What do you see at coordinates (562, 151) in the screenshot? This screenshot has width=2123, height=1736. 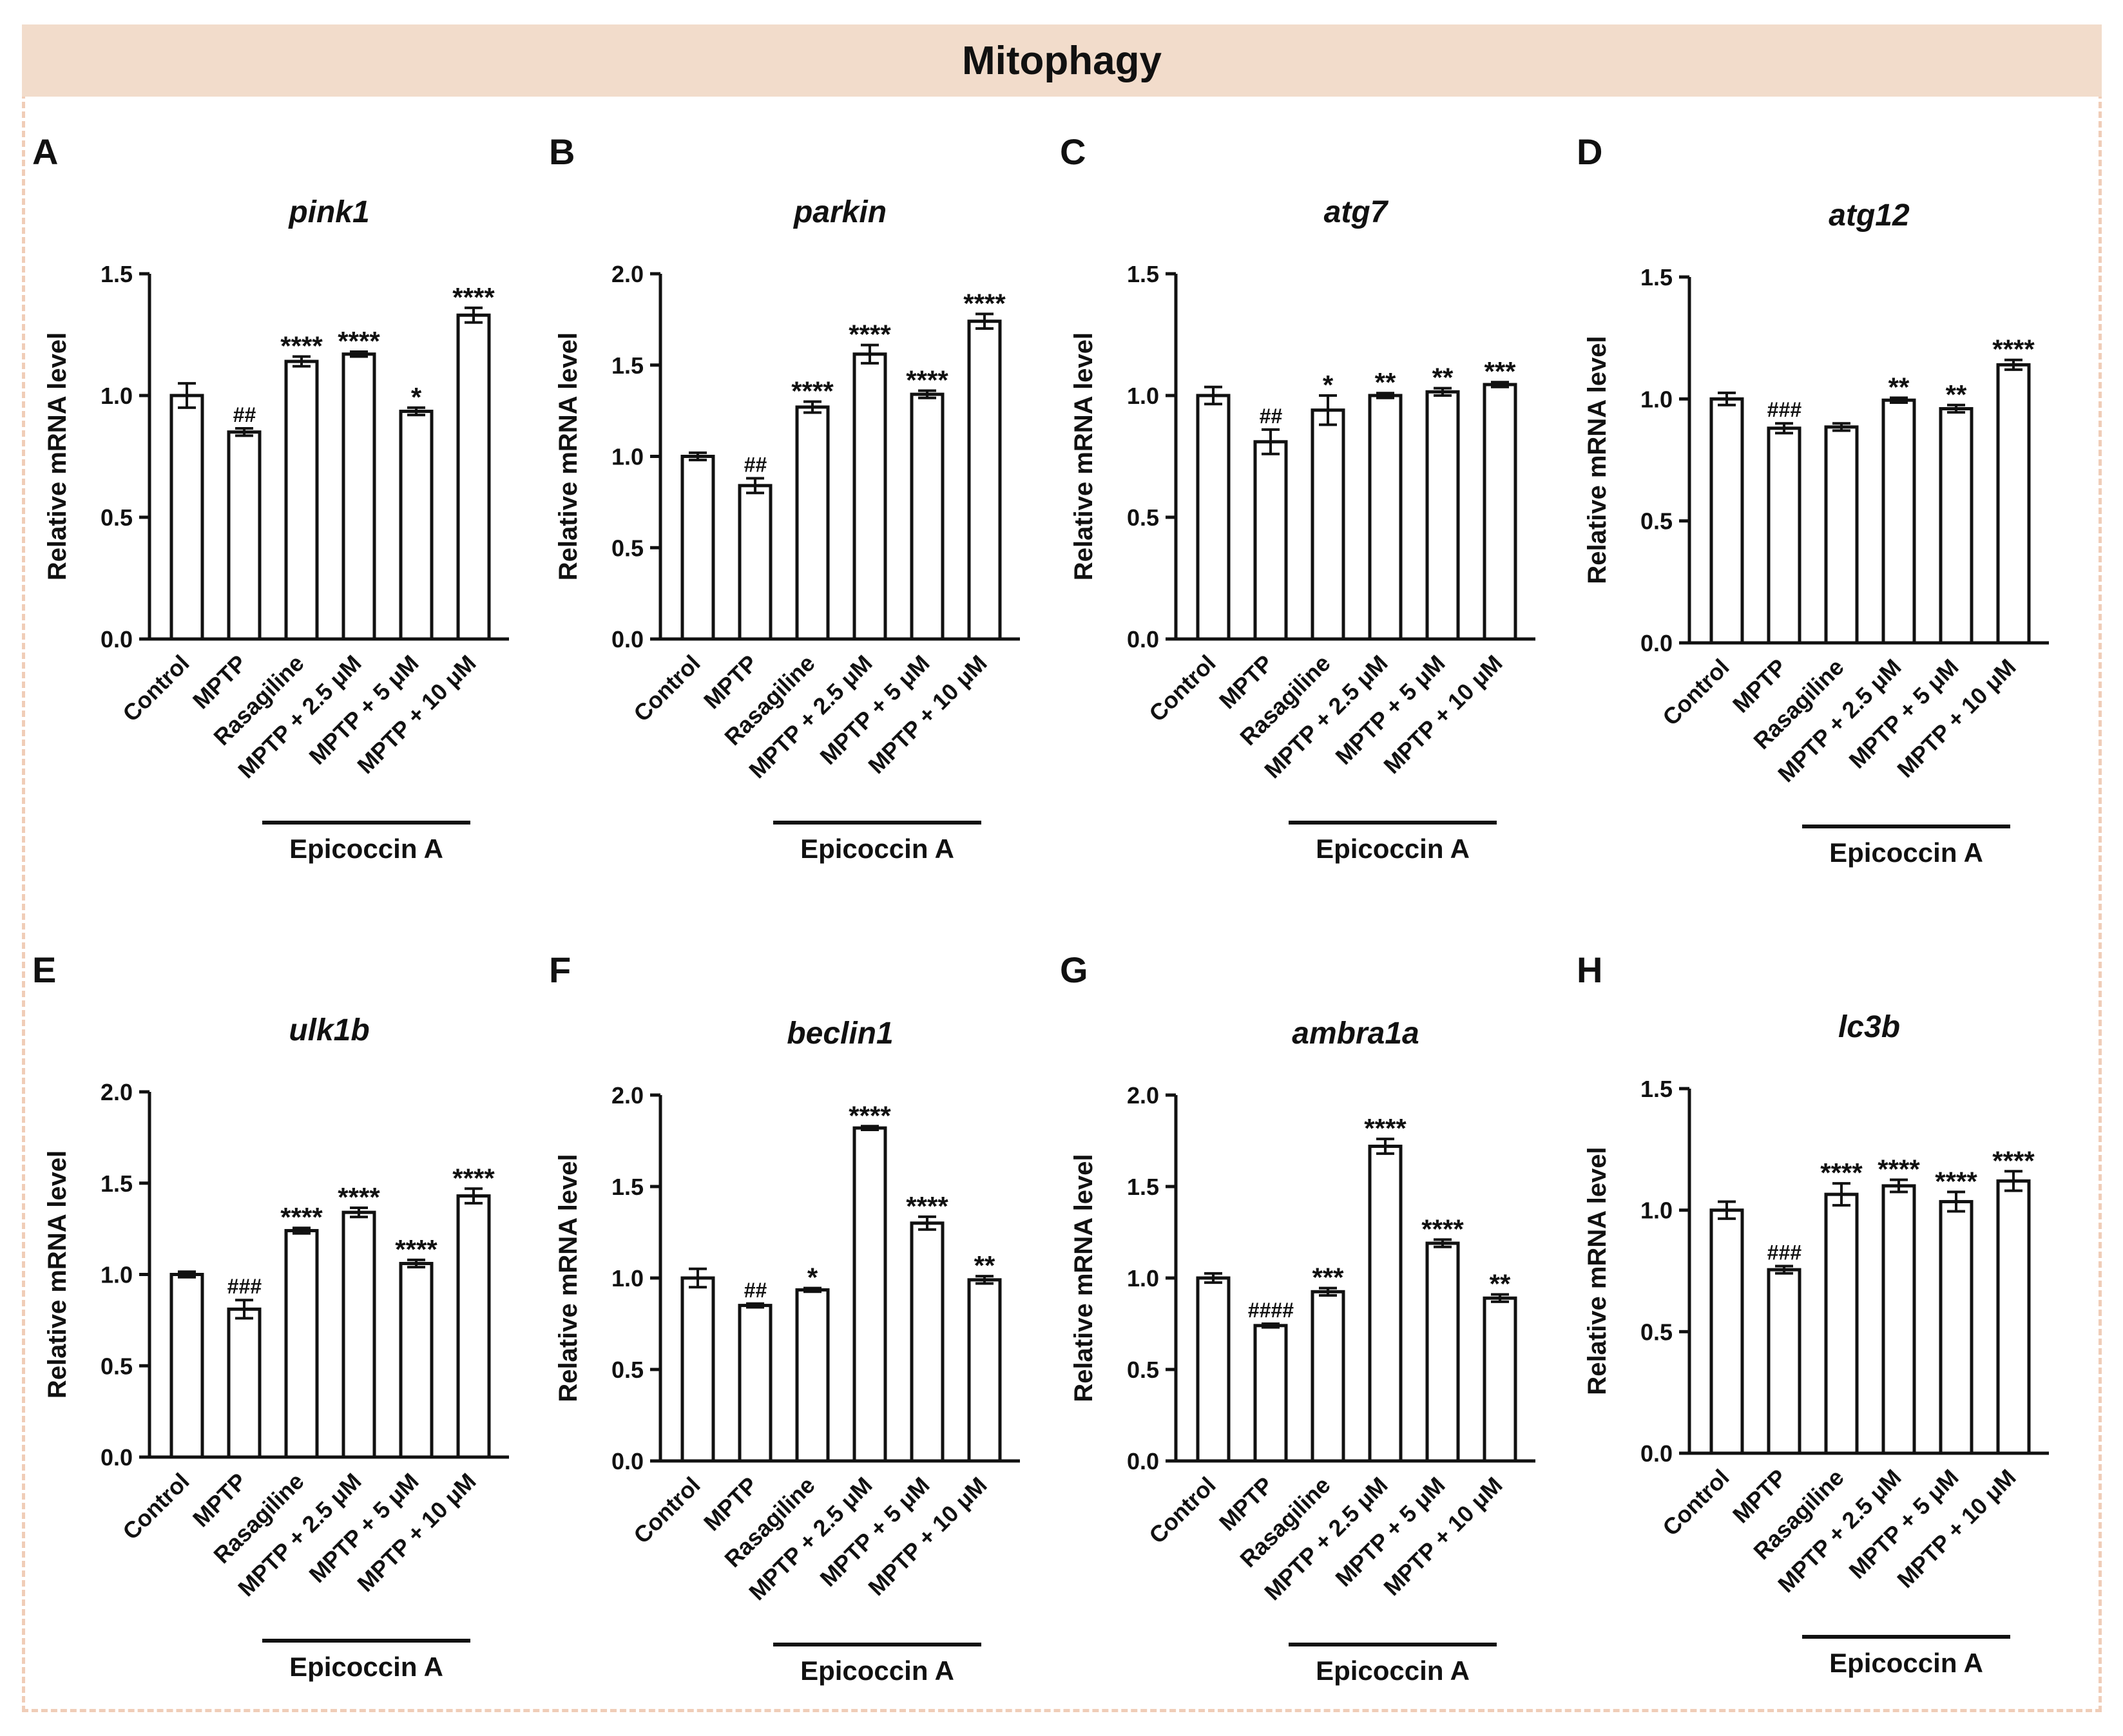 I see `panel-letter: B` at bounding box center [562, 151].